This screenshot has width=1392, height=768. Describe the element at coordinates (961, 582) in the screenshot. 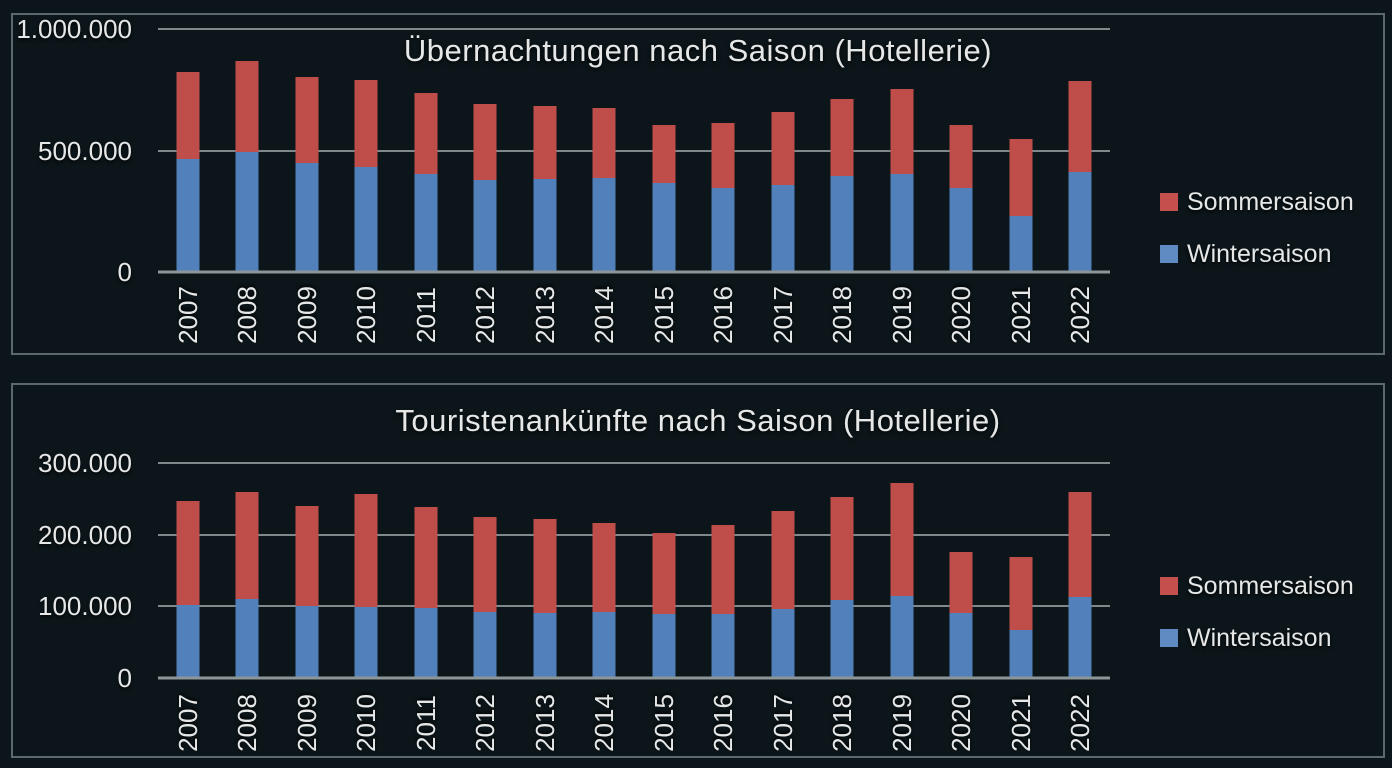

I see `bar-segment-sommersaison-2020` at that location.